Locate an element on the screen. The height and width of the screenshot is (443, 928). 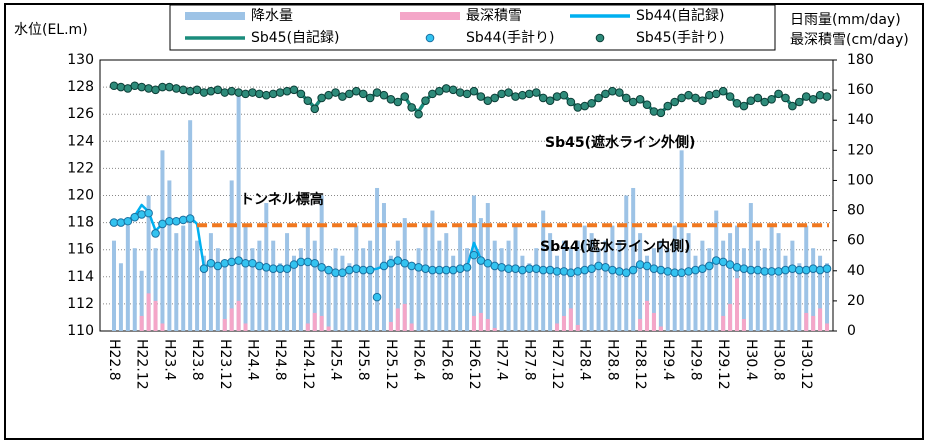
annotation: Sb44(遮水ライン内側) is located at coordinates (615, 246).